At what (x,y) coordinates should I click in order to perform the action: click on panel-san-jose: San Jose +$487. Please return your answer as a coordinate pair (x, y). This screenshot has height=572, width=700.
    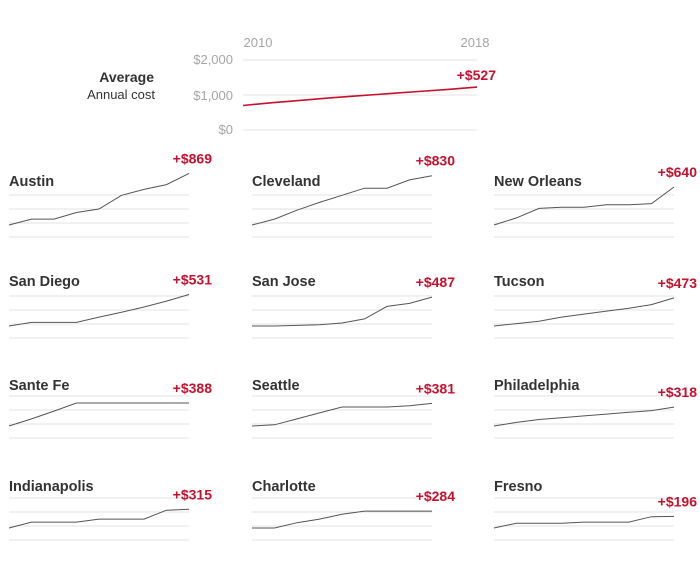
    Looking at the image, I should click on (354, 306).